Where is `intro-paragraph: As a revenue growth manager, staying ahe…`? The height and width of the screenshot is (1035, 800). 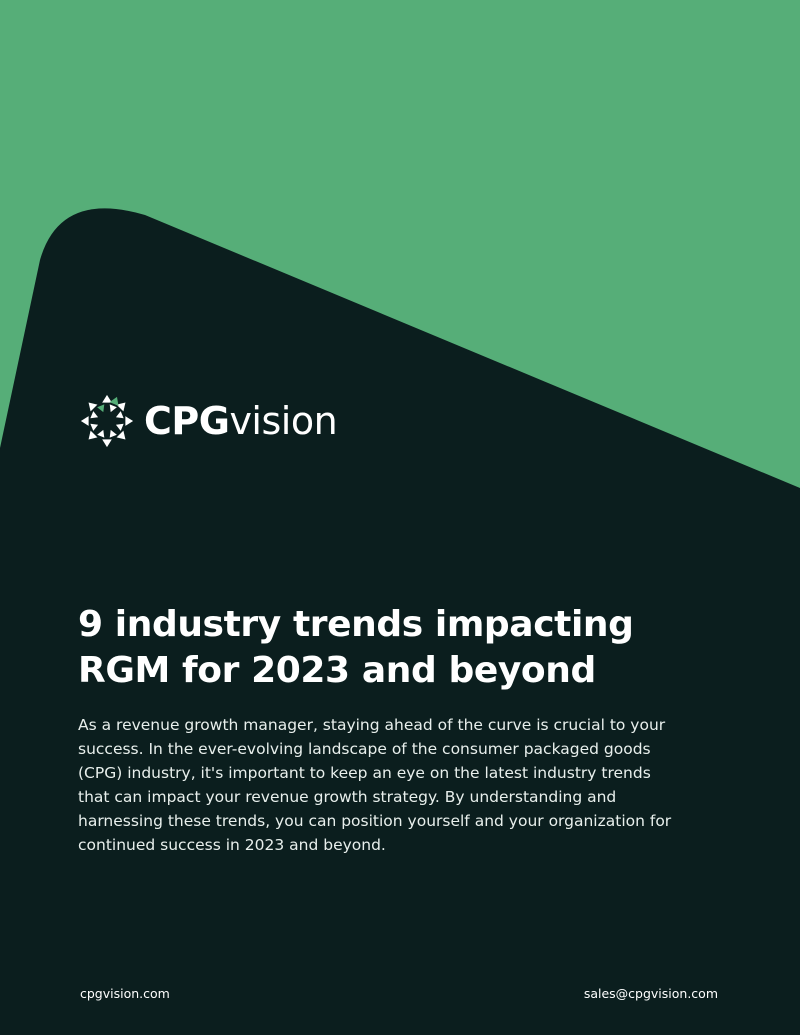
intro-paragraph: As a revenue growth manager, staying ahe… is located at coordinates (375, 785).